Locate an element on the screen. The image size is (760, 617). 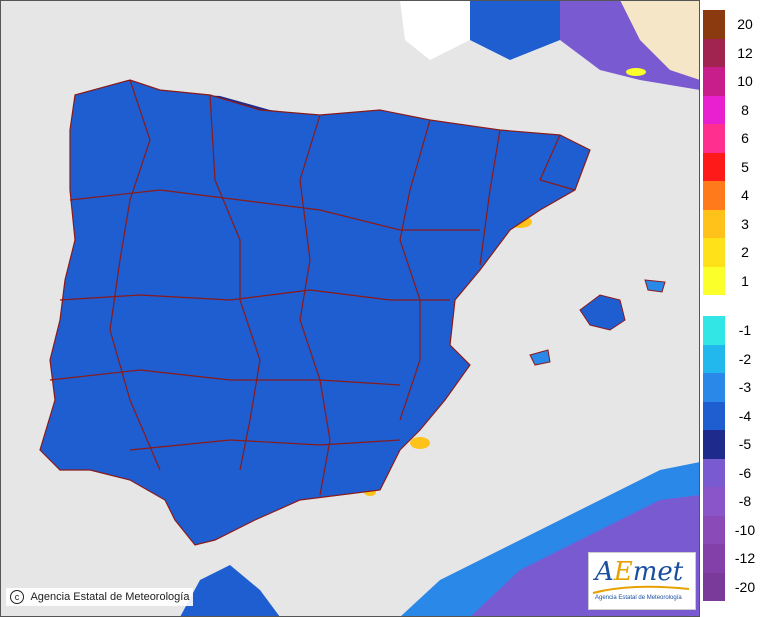
legend-label: -6 is located at coordinates (745, 472).